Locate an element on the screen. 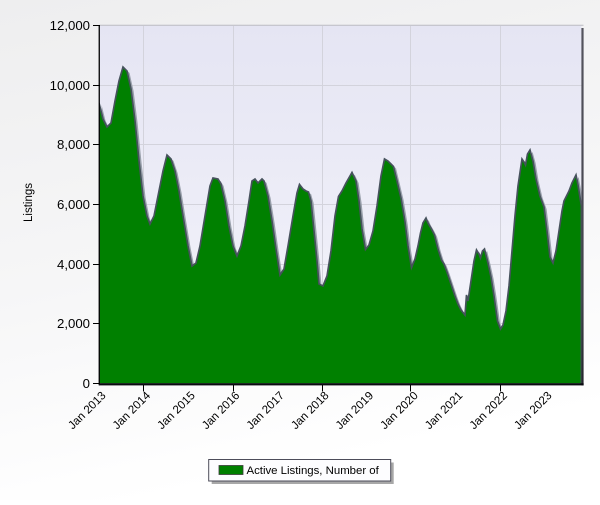 This screenshot has height=505, width=600. svg-text: Listings is located at coordinates (29, 202).